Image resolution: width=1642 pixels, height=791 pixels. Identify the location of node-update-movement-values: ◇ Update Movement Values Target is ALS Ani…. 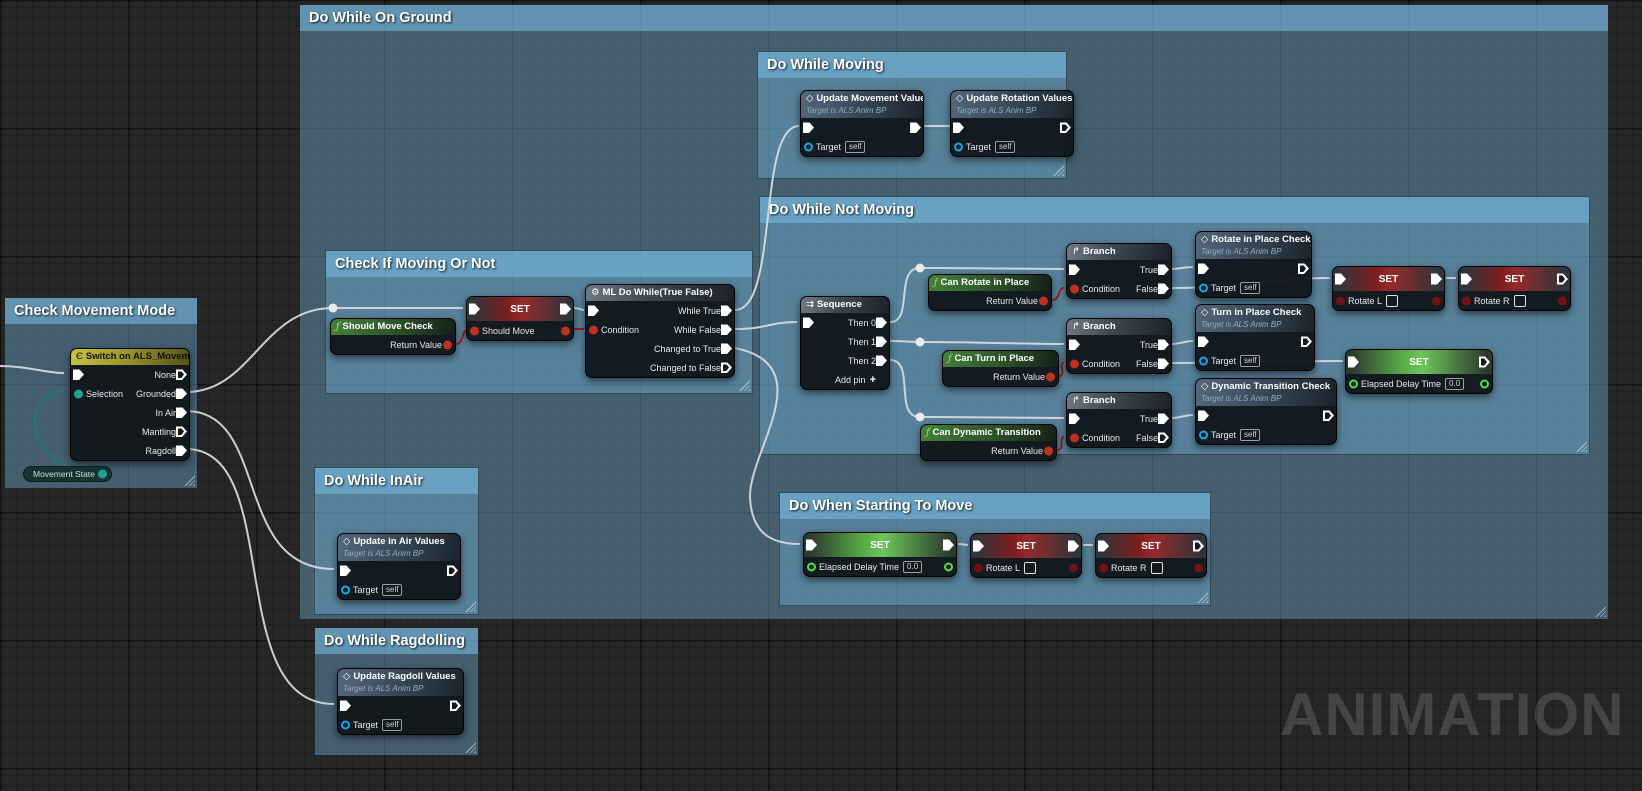
(862, 123).